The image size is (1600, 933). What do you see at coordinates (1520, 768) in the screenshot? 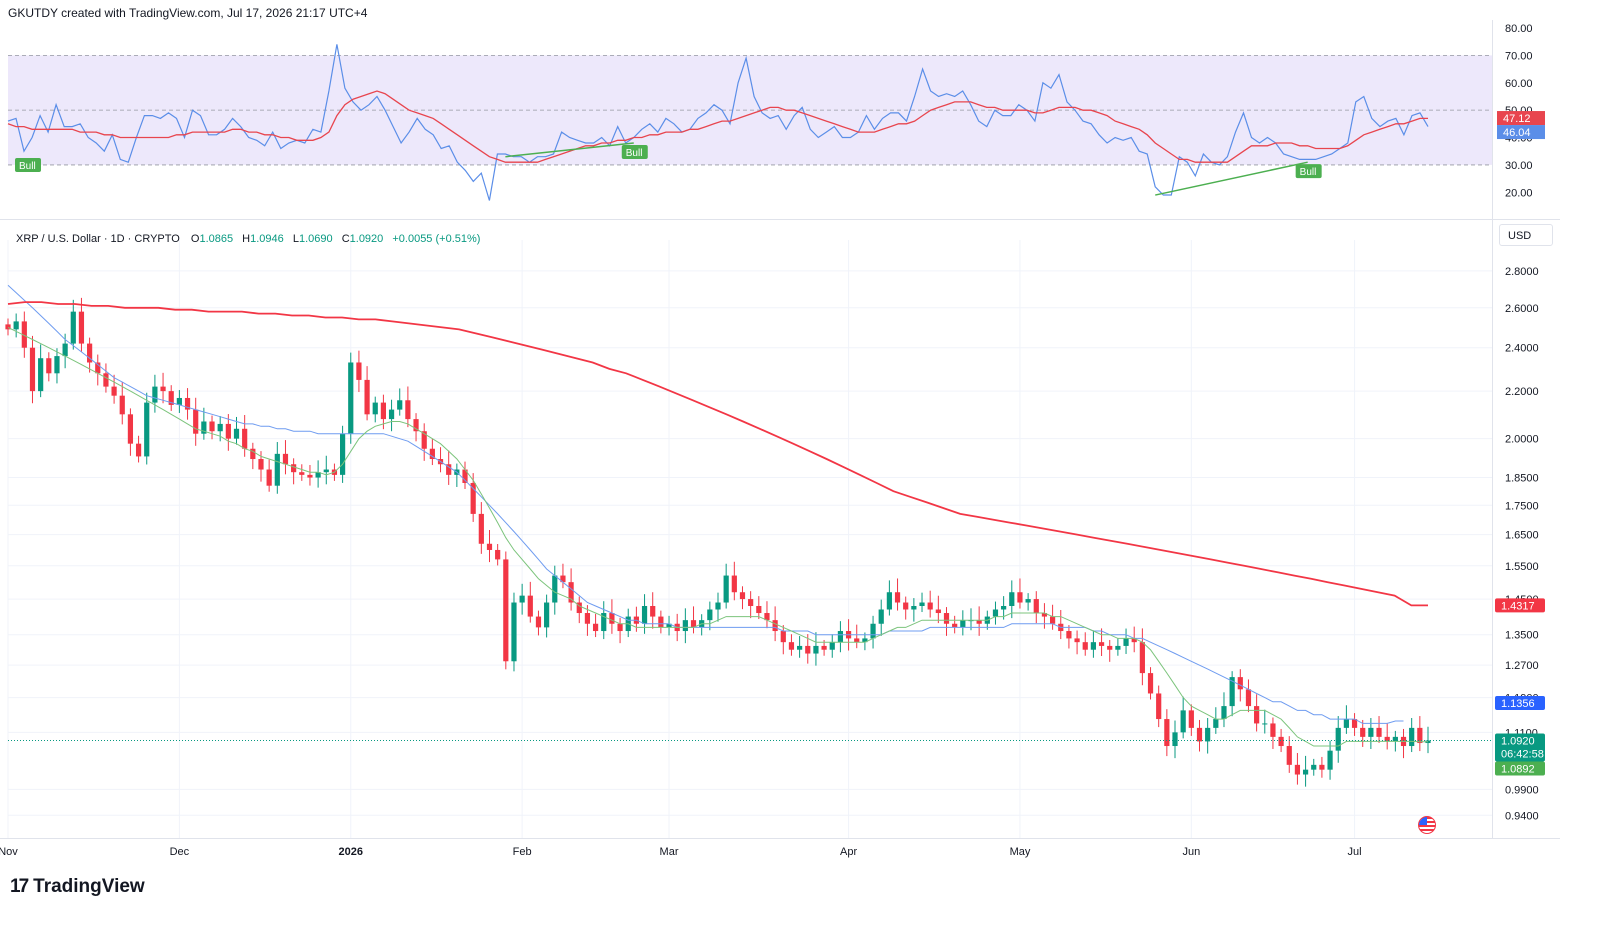
I see `ma-fast-badge` at bounding box center [1520, 768].